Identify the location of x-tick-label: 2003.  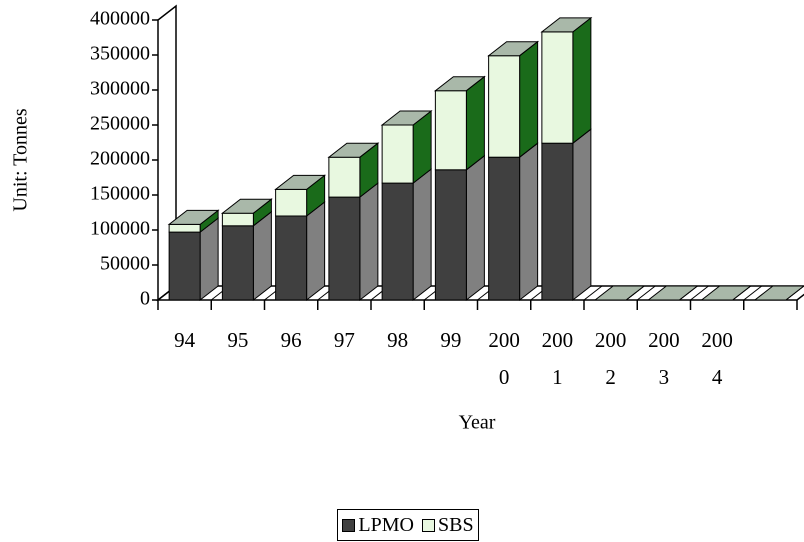
(664, 358).